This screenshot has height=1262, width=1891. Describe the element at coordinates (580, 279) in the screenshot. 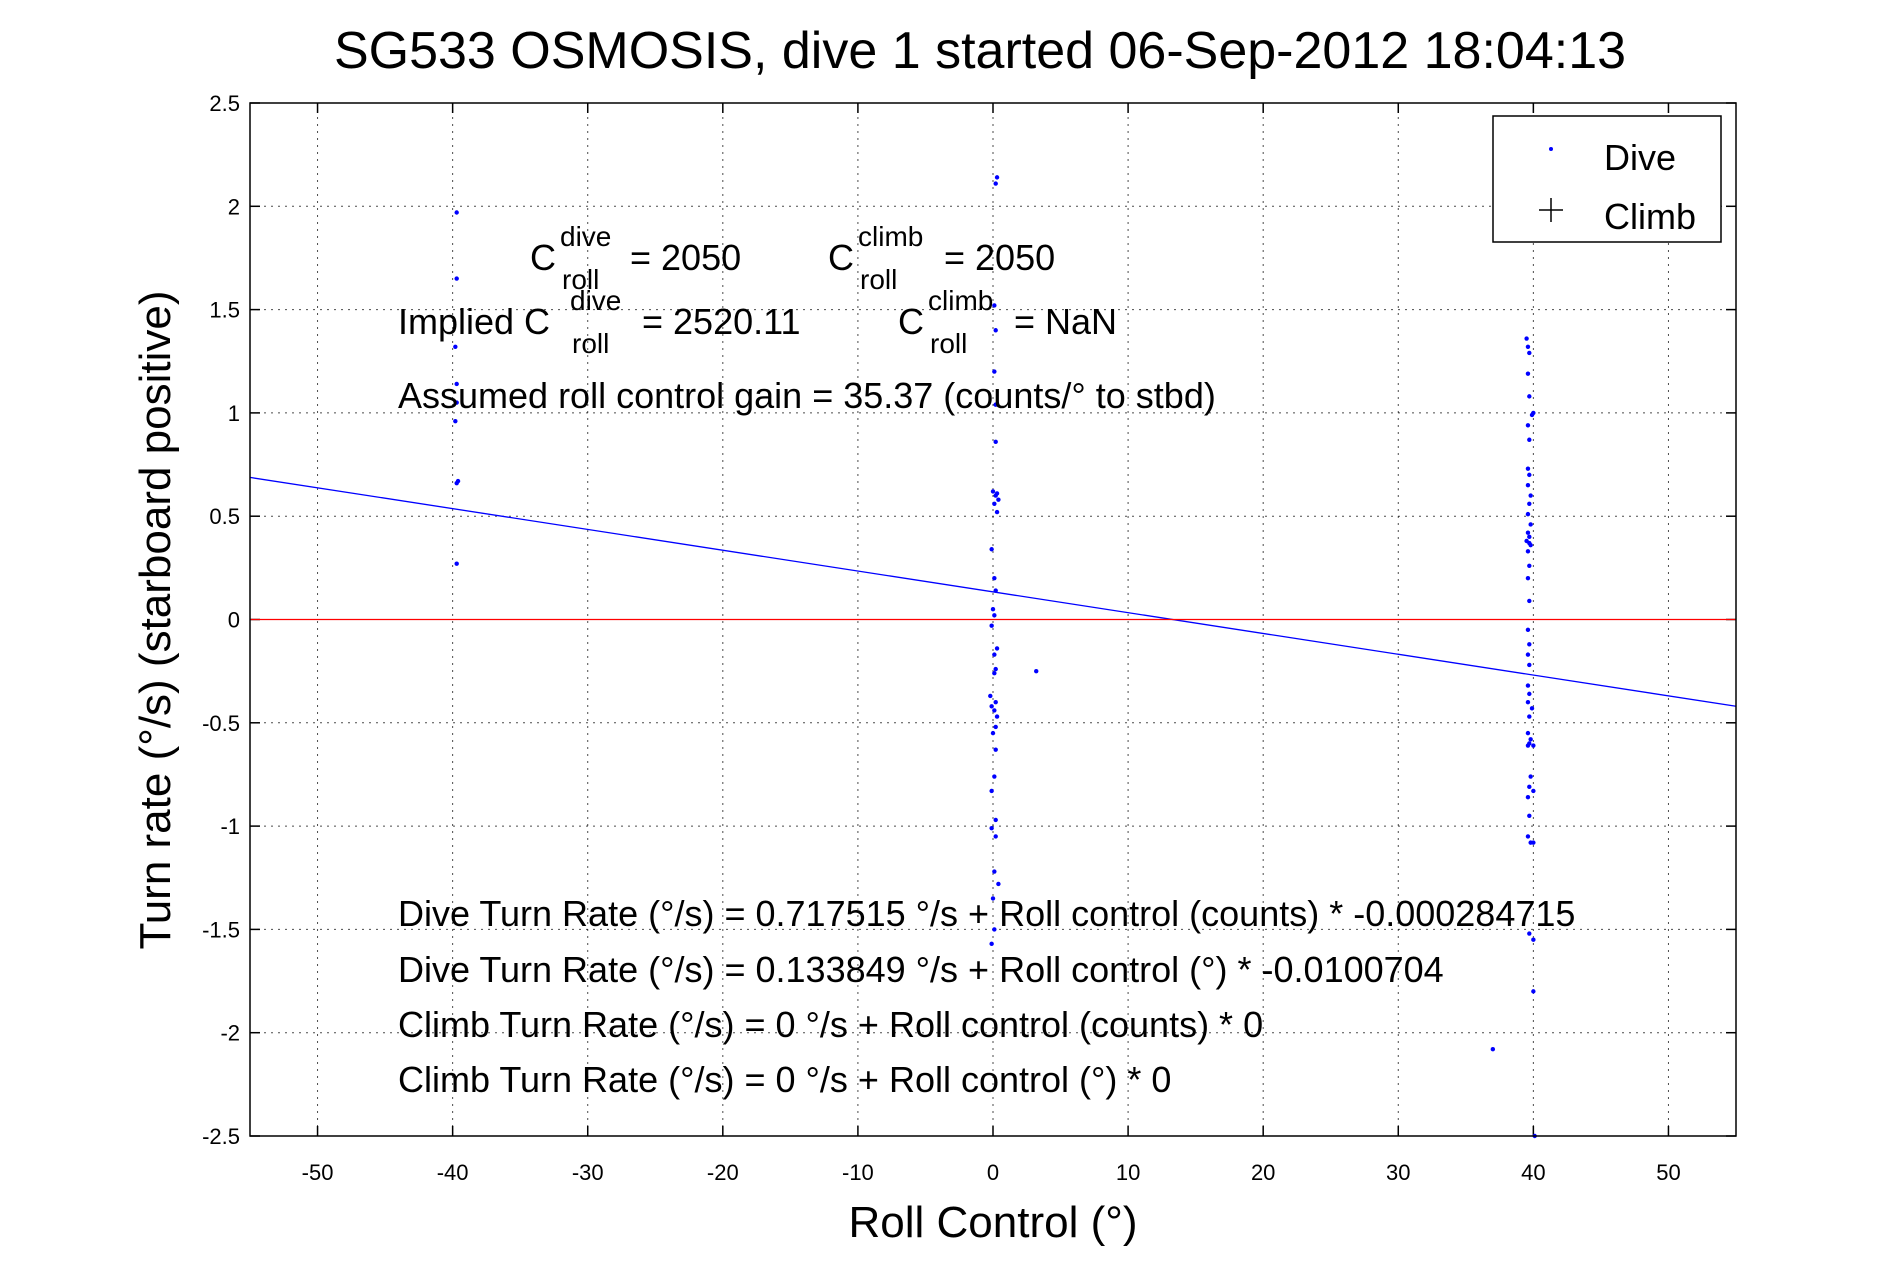

I see `annotation-c-dive-sub: roll` at that location.